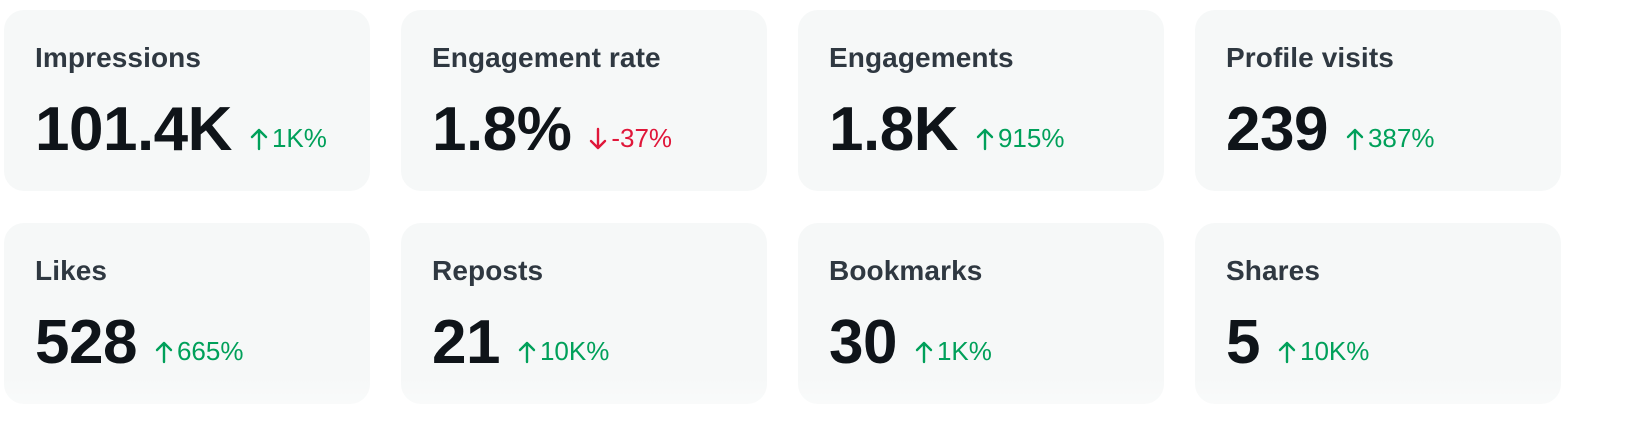 The image size is (1630, 424). Describe the element at coordinates (642, 138) in the screenshot. I see `metric-change-value: -37%` at that location.